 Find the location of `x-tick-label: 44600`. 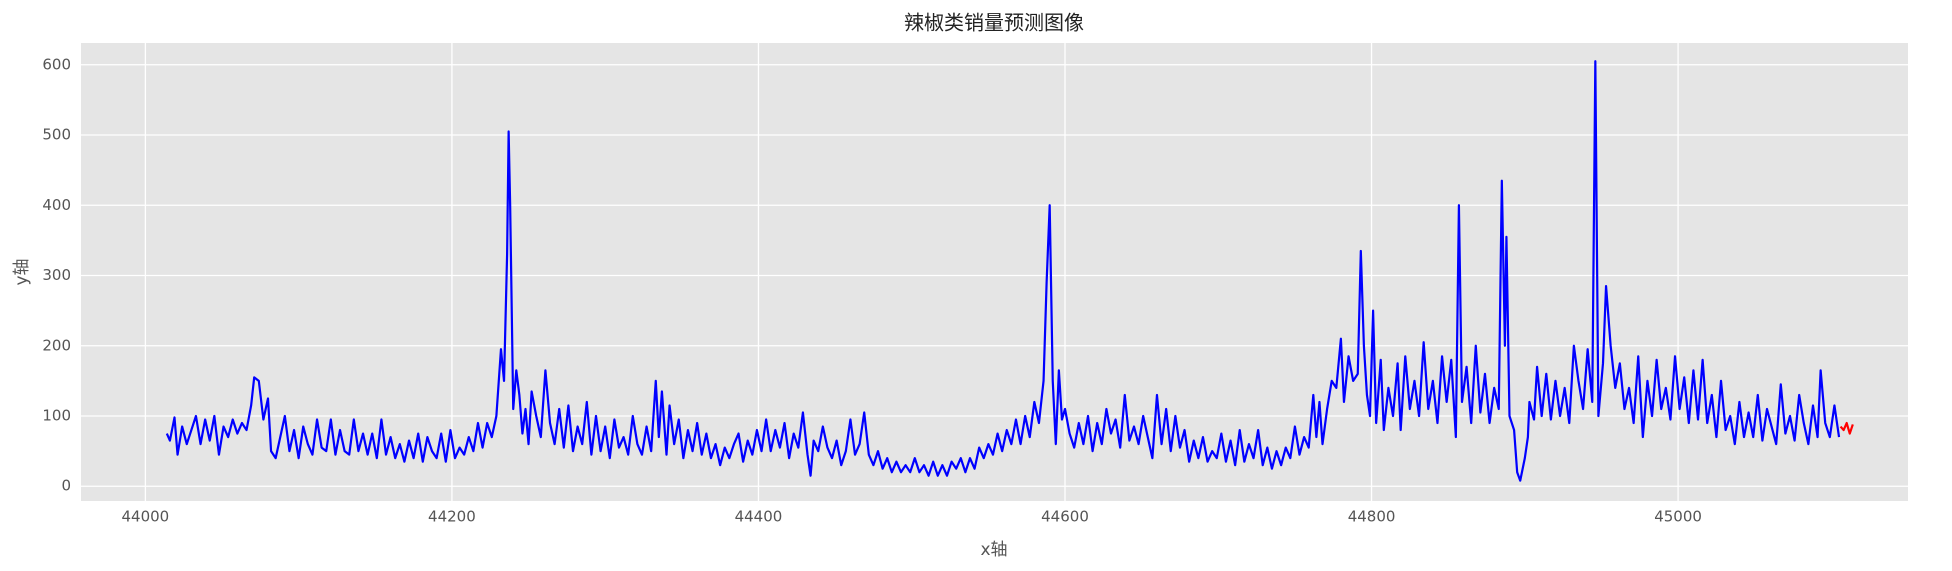

x-tick-label: 44600 is located at coordinates (1065, 517).